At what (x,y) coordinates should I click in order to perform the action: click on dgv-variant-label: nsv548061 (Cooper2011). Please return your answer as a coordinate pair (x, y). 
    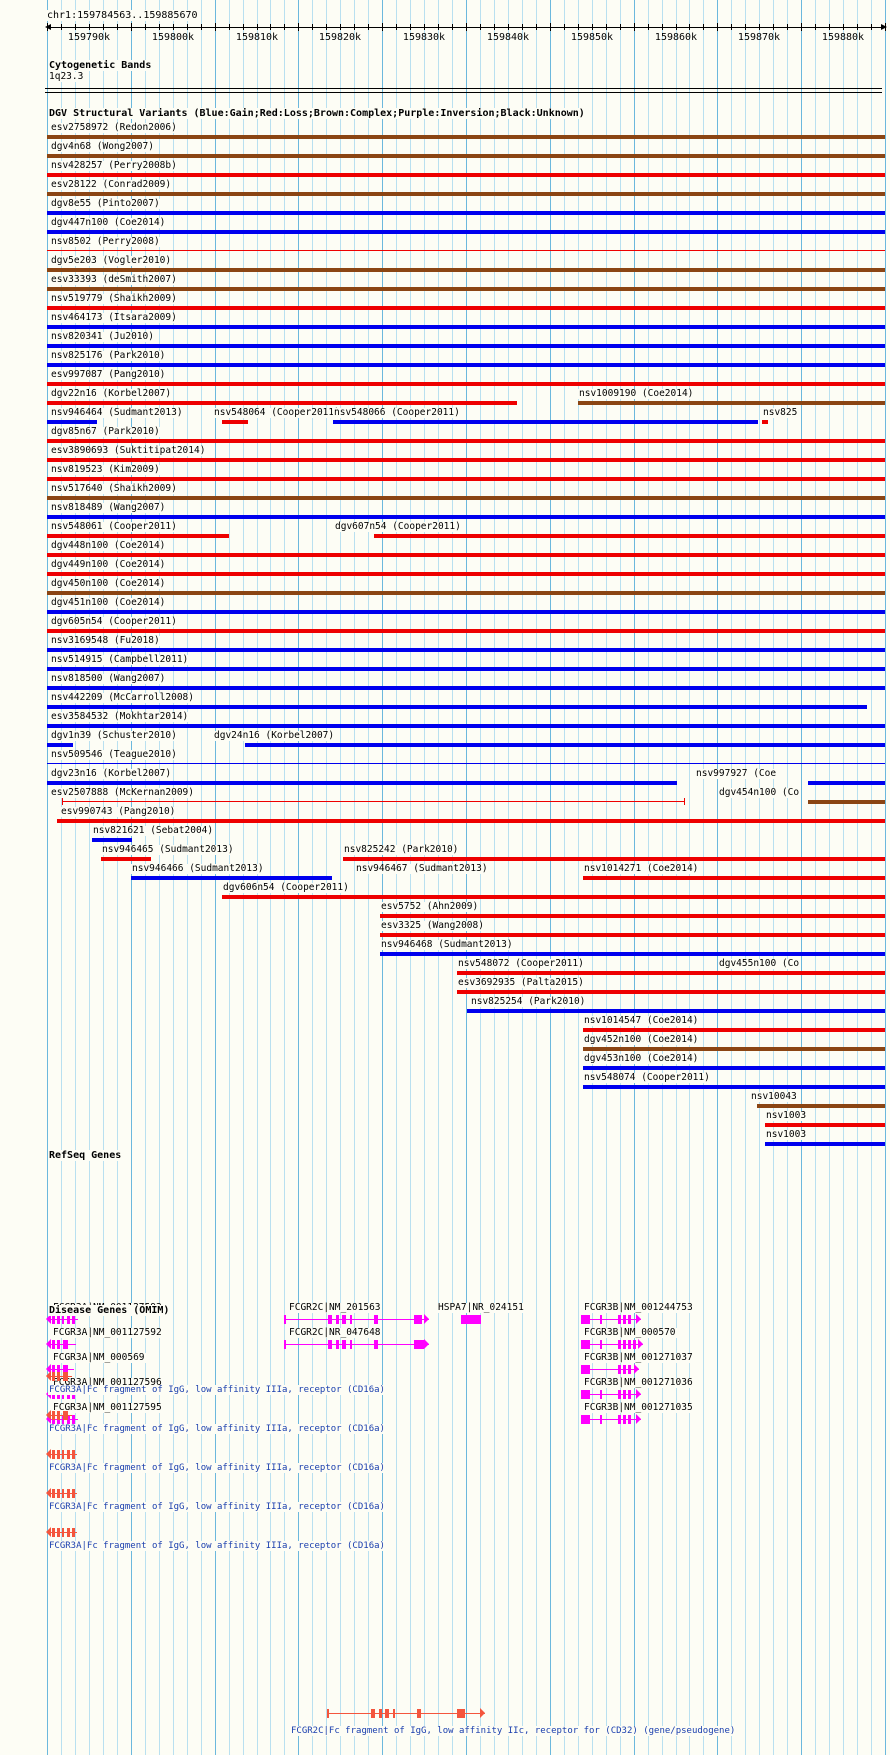
    Looking at the image, I should click on (114, 526).